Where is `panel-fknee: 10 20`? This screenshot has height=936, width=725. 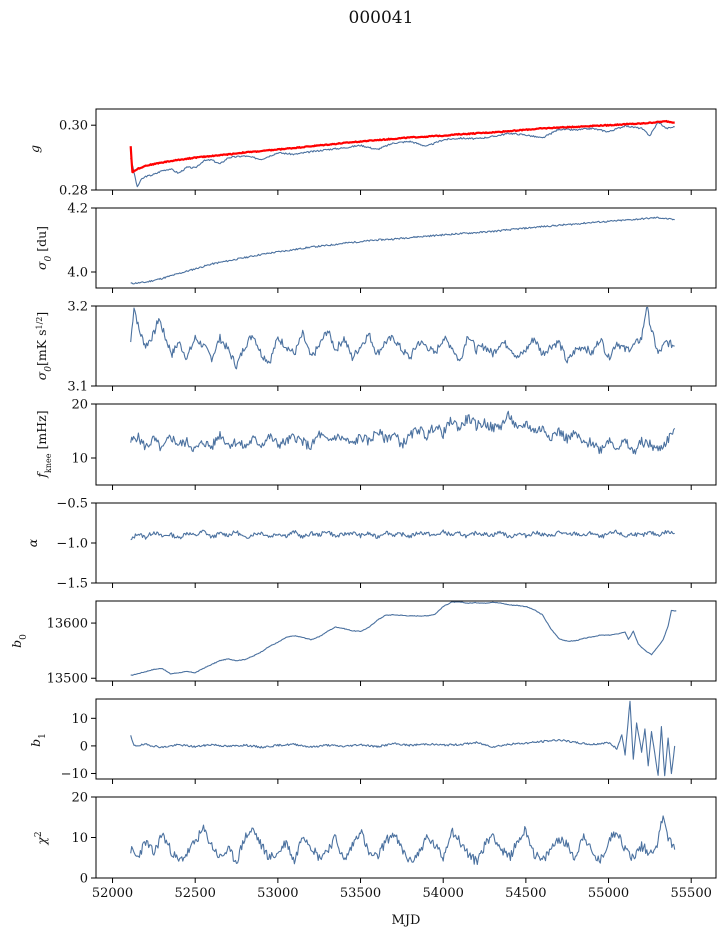
panel-fknee: 10 20 is located at coordinates (394, 444).